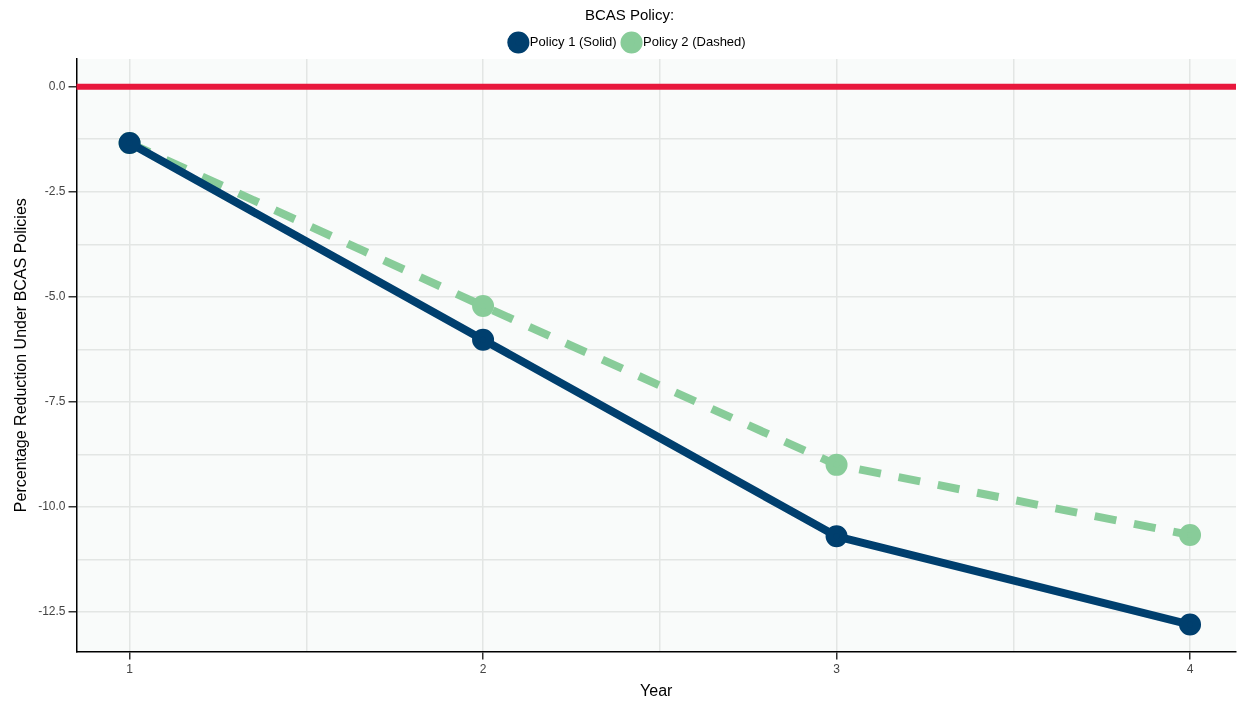 The width and height of the screenshot is (1259, 711). I want to click on y-tick-label: -5.0, so click(55, 296).